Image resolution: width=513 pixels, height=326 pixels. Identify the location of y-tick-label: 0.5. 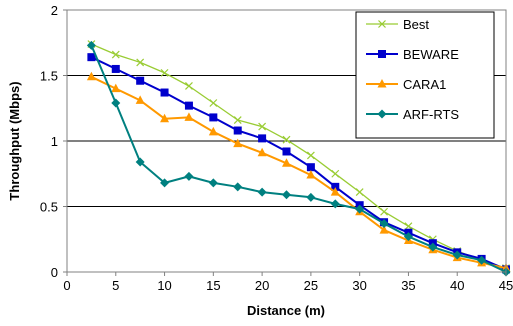
(49, 207).